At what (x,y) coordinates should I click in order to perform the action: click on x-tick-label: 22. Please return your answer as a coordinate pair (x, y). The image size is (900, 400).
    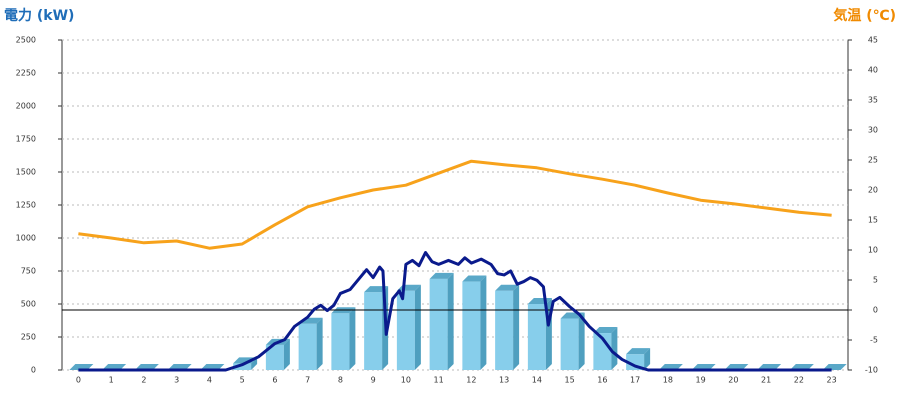
    Looking at the image, I should click on (799, 380).